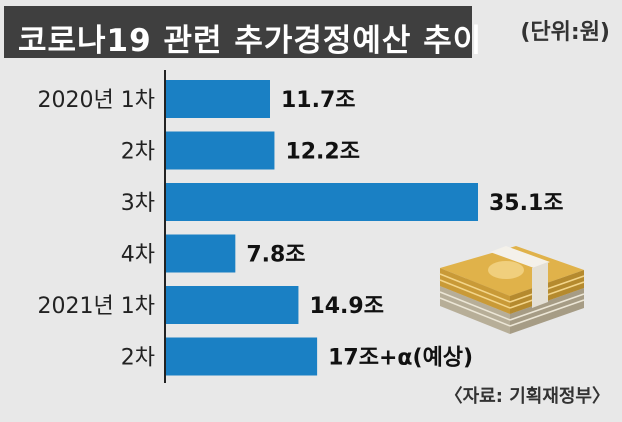  I want to click on unit-label: (단위:원), so click(565, 32).